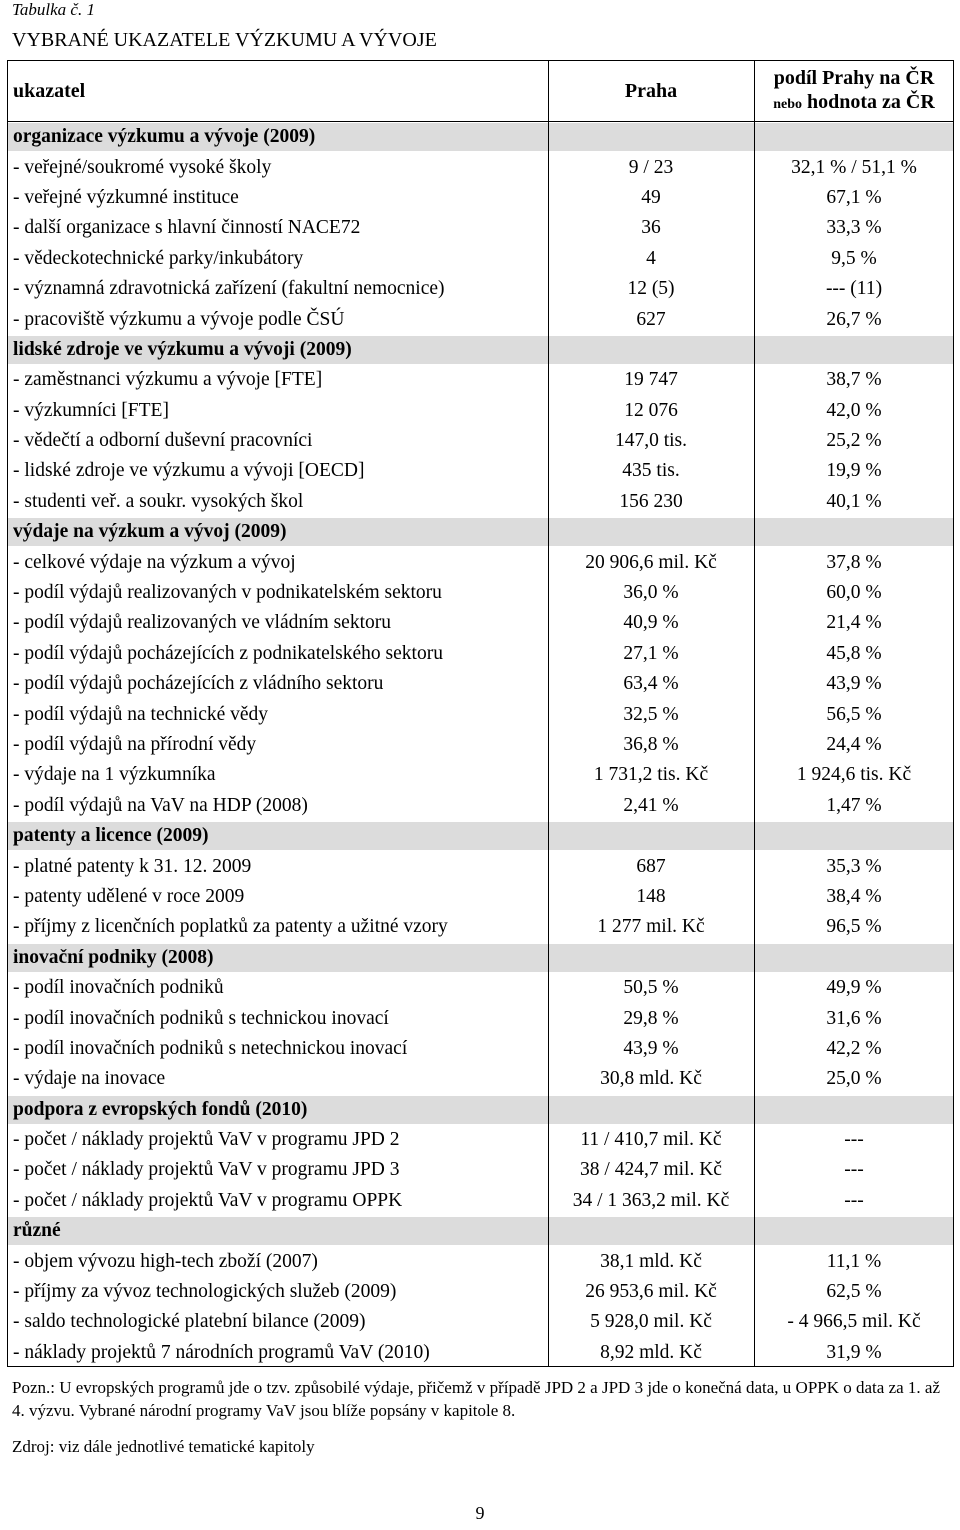  What do you see at coordinates (854, 896) in the screenshot?
I see `row-share-value: 38,4 %` at bounding box center [854, 896].